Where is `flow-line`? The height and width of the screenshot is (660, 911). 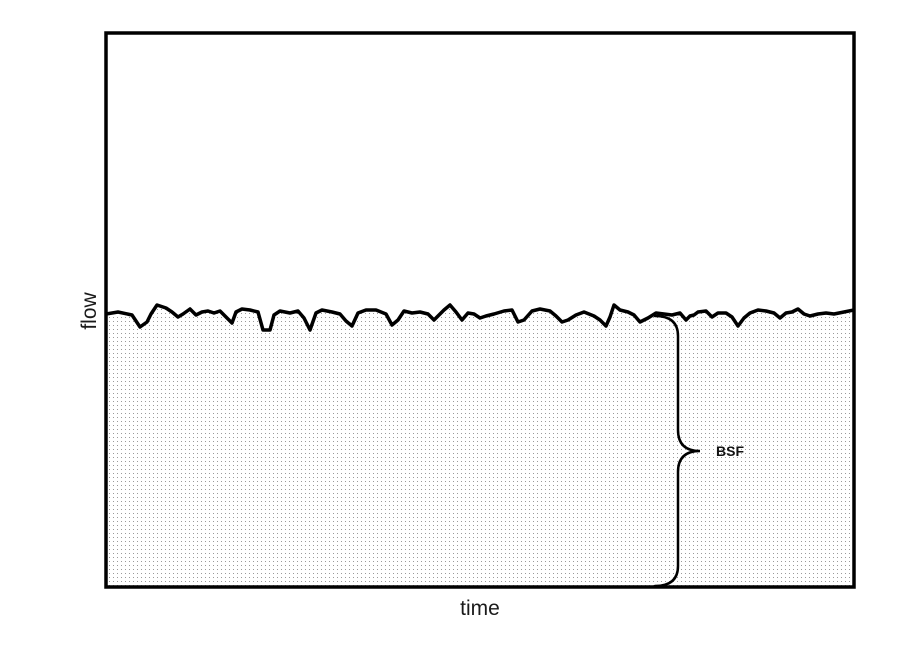 flow-line is located at coordinates (480, 317).